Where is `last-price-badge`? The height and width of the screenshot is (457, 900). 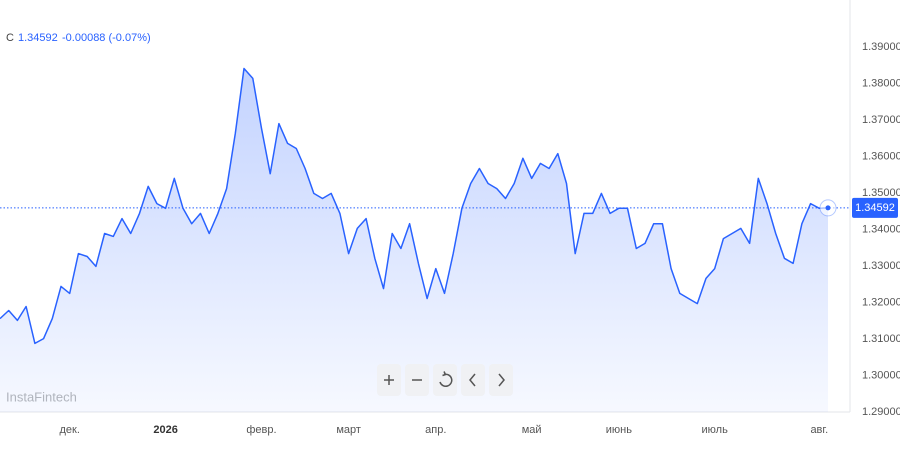
last-price-badge is located at coordinates (875, 207).